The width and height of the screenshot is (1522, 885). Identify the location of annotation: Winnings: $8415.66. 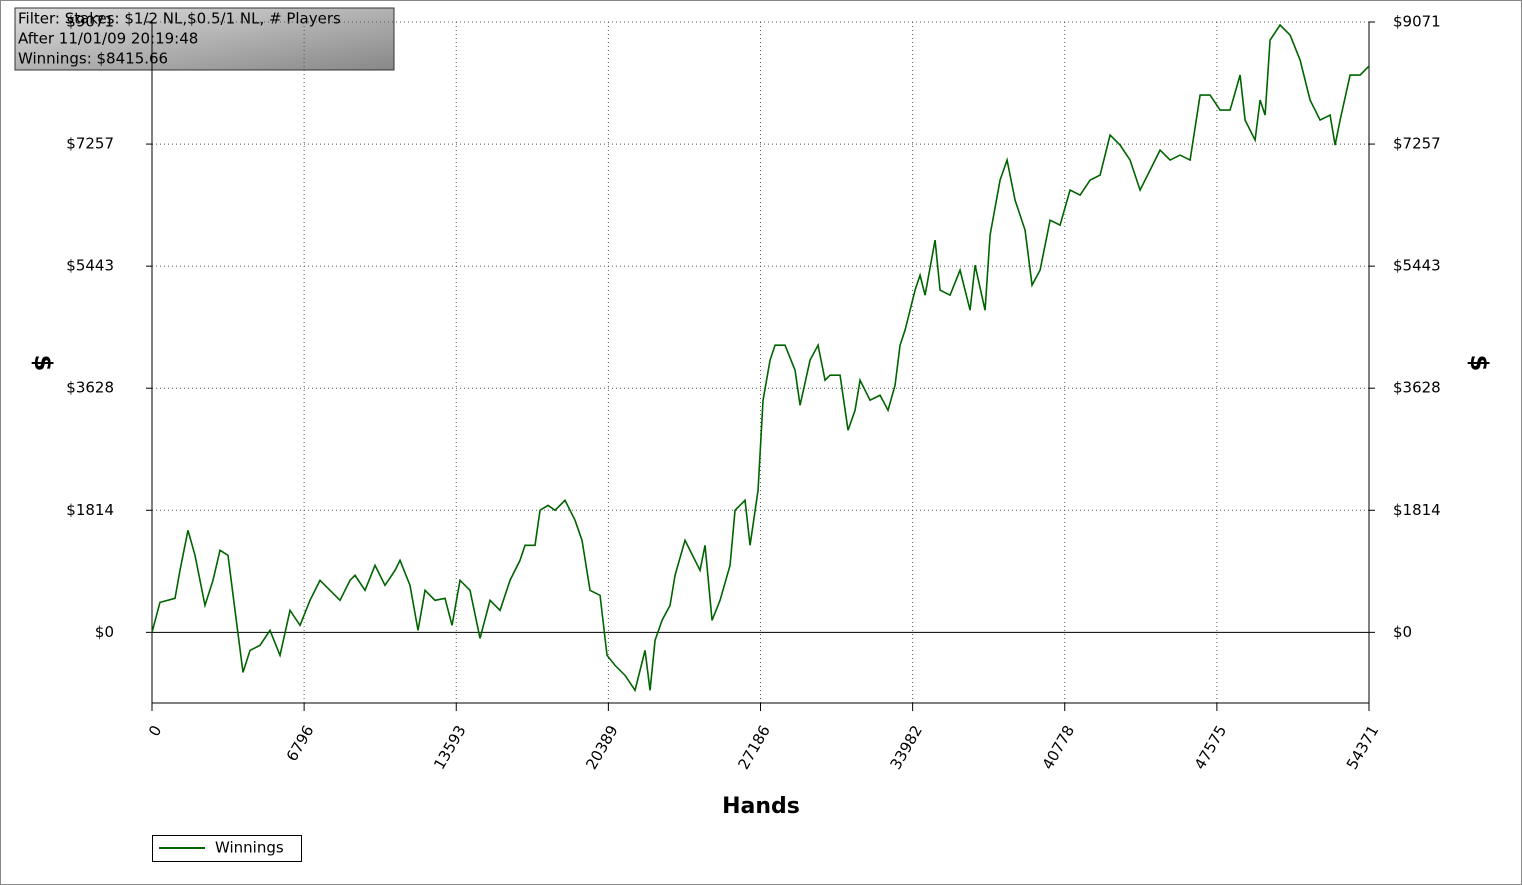
(93, 59).